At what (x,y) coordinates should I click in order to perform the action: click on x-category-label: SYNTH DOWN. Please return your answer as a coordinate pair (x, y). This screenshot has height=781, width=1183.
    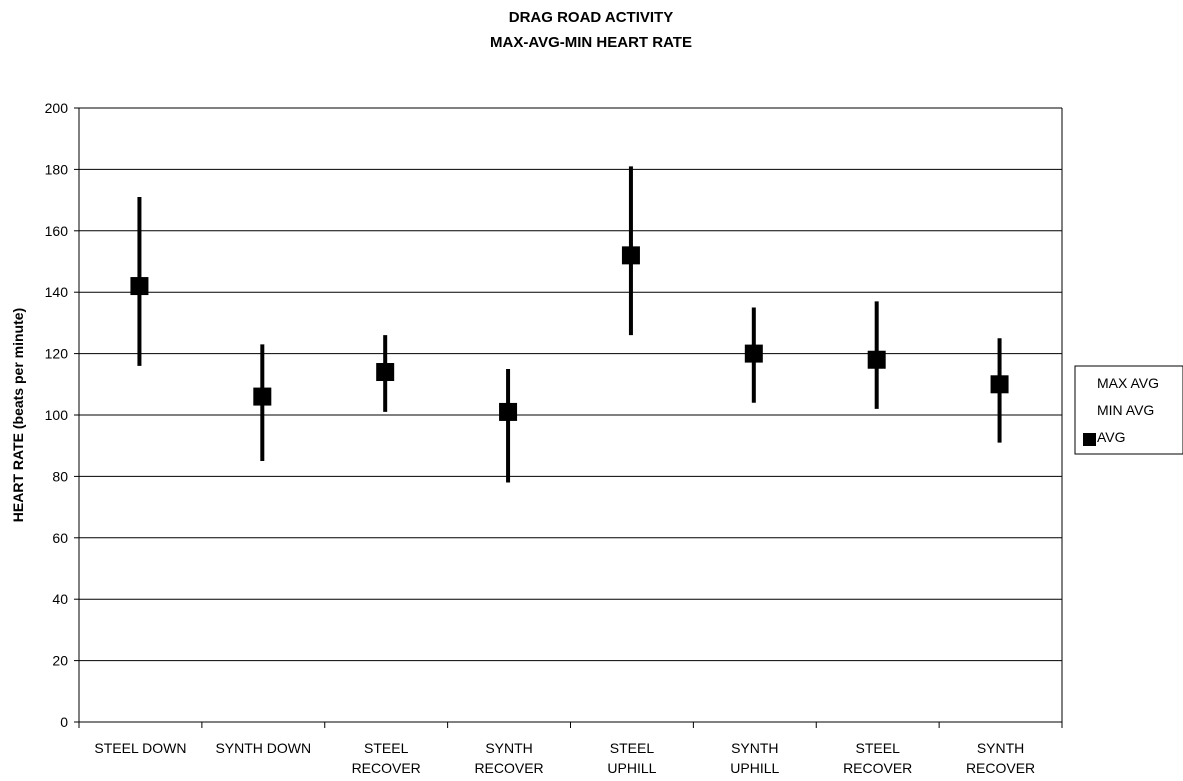
    Looking at the image, I should click on (263, 748).